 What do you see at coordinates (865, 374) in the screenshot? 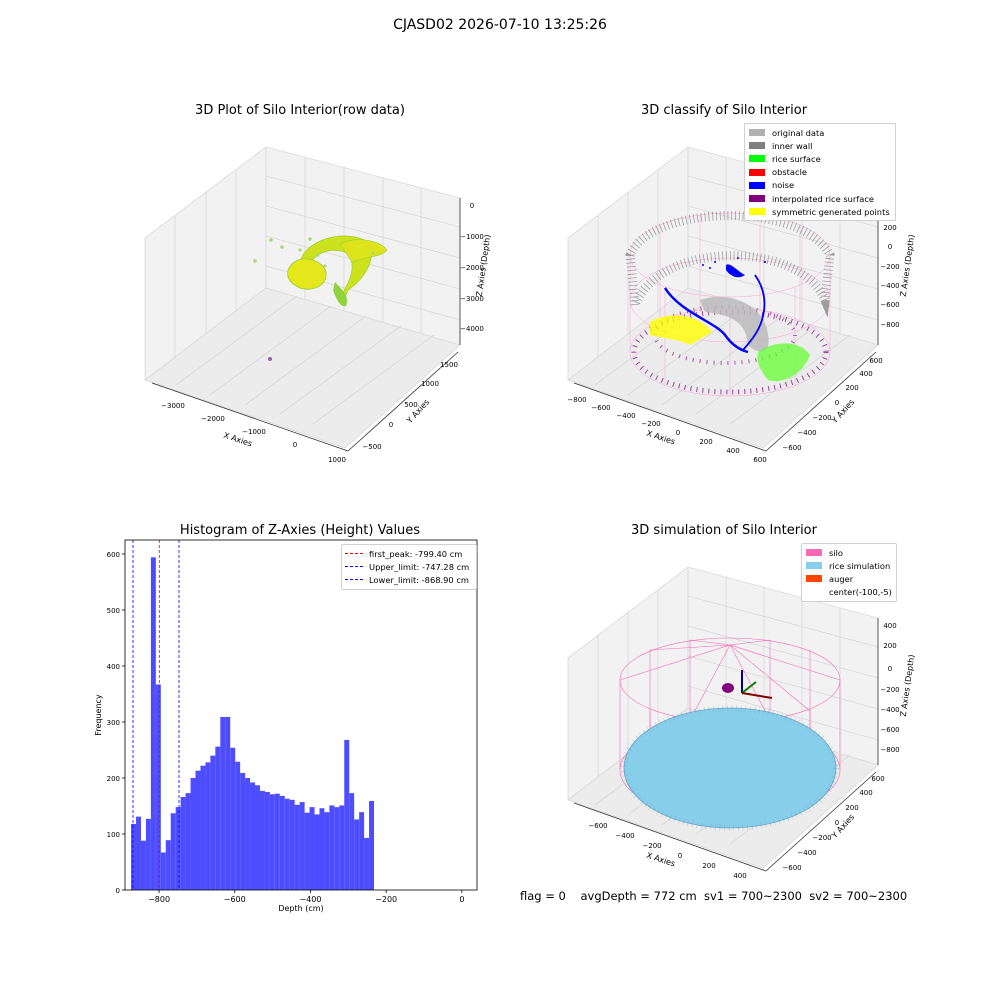
I see `panel2-y-tick: 400` at bounding box center [865, 374].